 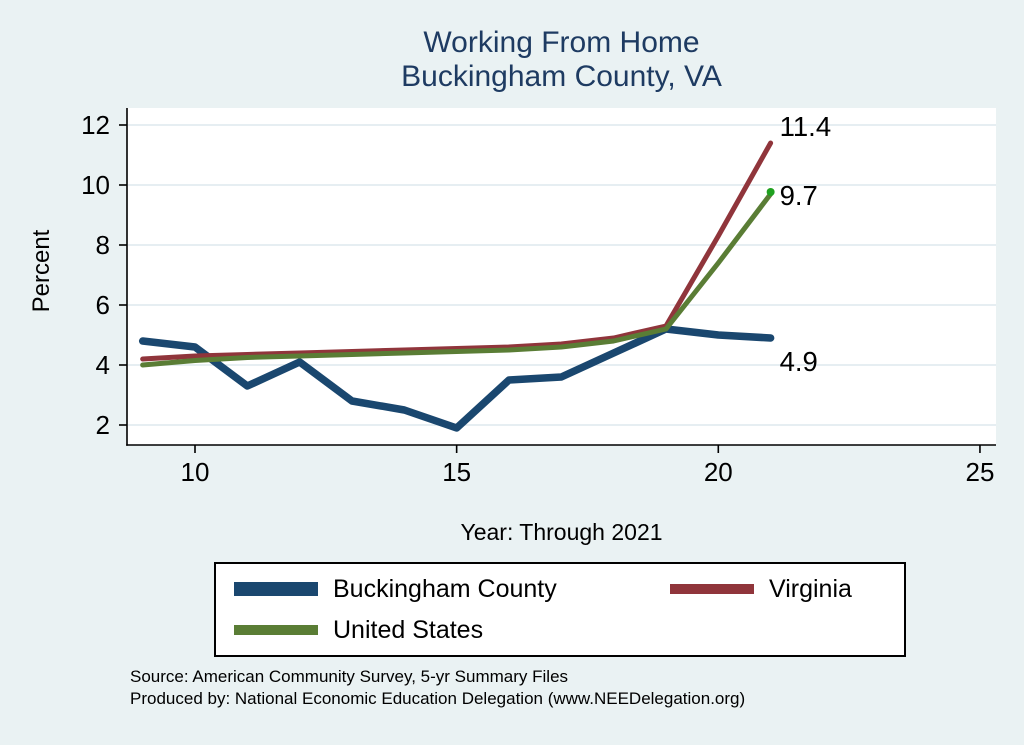 I want to click on legend: Buckingham County Virginia United States, so click(x=560, y=609).